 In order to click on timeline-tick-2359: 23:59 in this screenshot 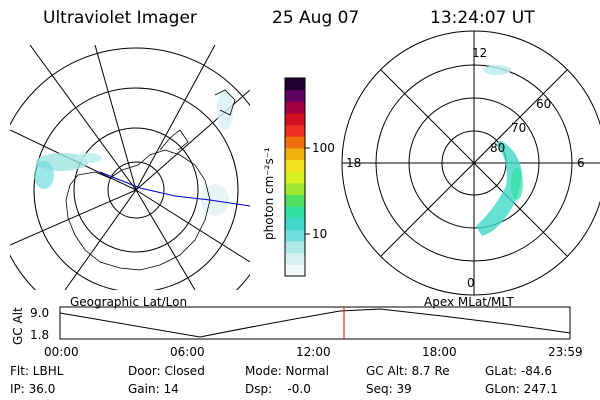, I will do `click(565, 352)`.